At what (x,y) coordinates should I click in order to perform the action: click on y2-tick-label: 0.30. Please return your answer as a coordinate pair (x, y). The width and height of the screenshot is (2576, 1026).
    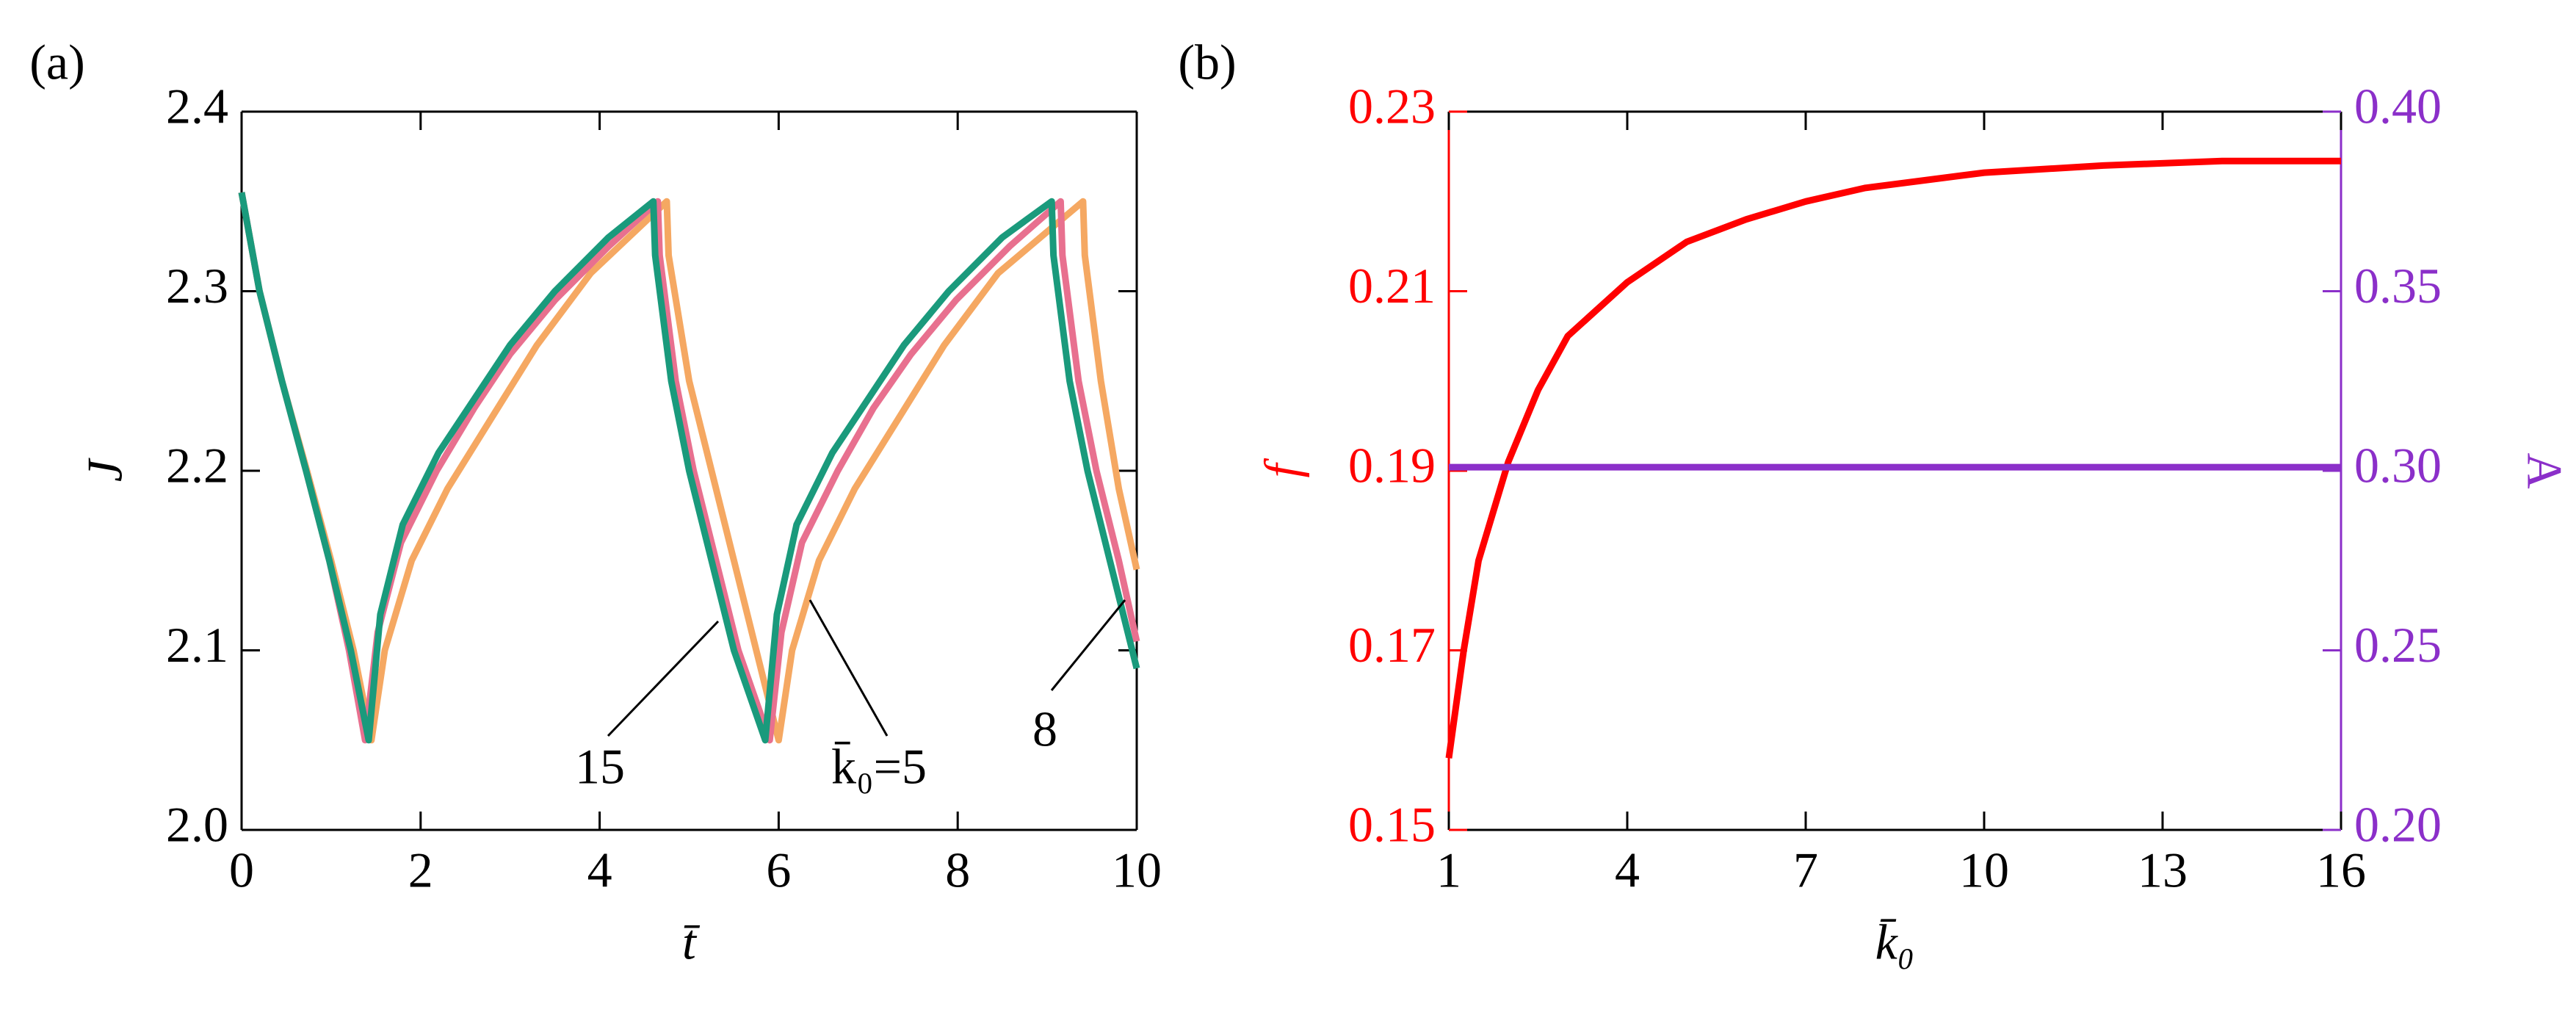
    Looking at the image, I should click on (2398, 466).